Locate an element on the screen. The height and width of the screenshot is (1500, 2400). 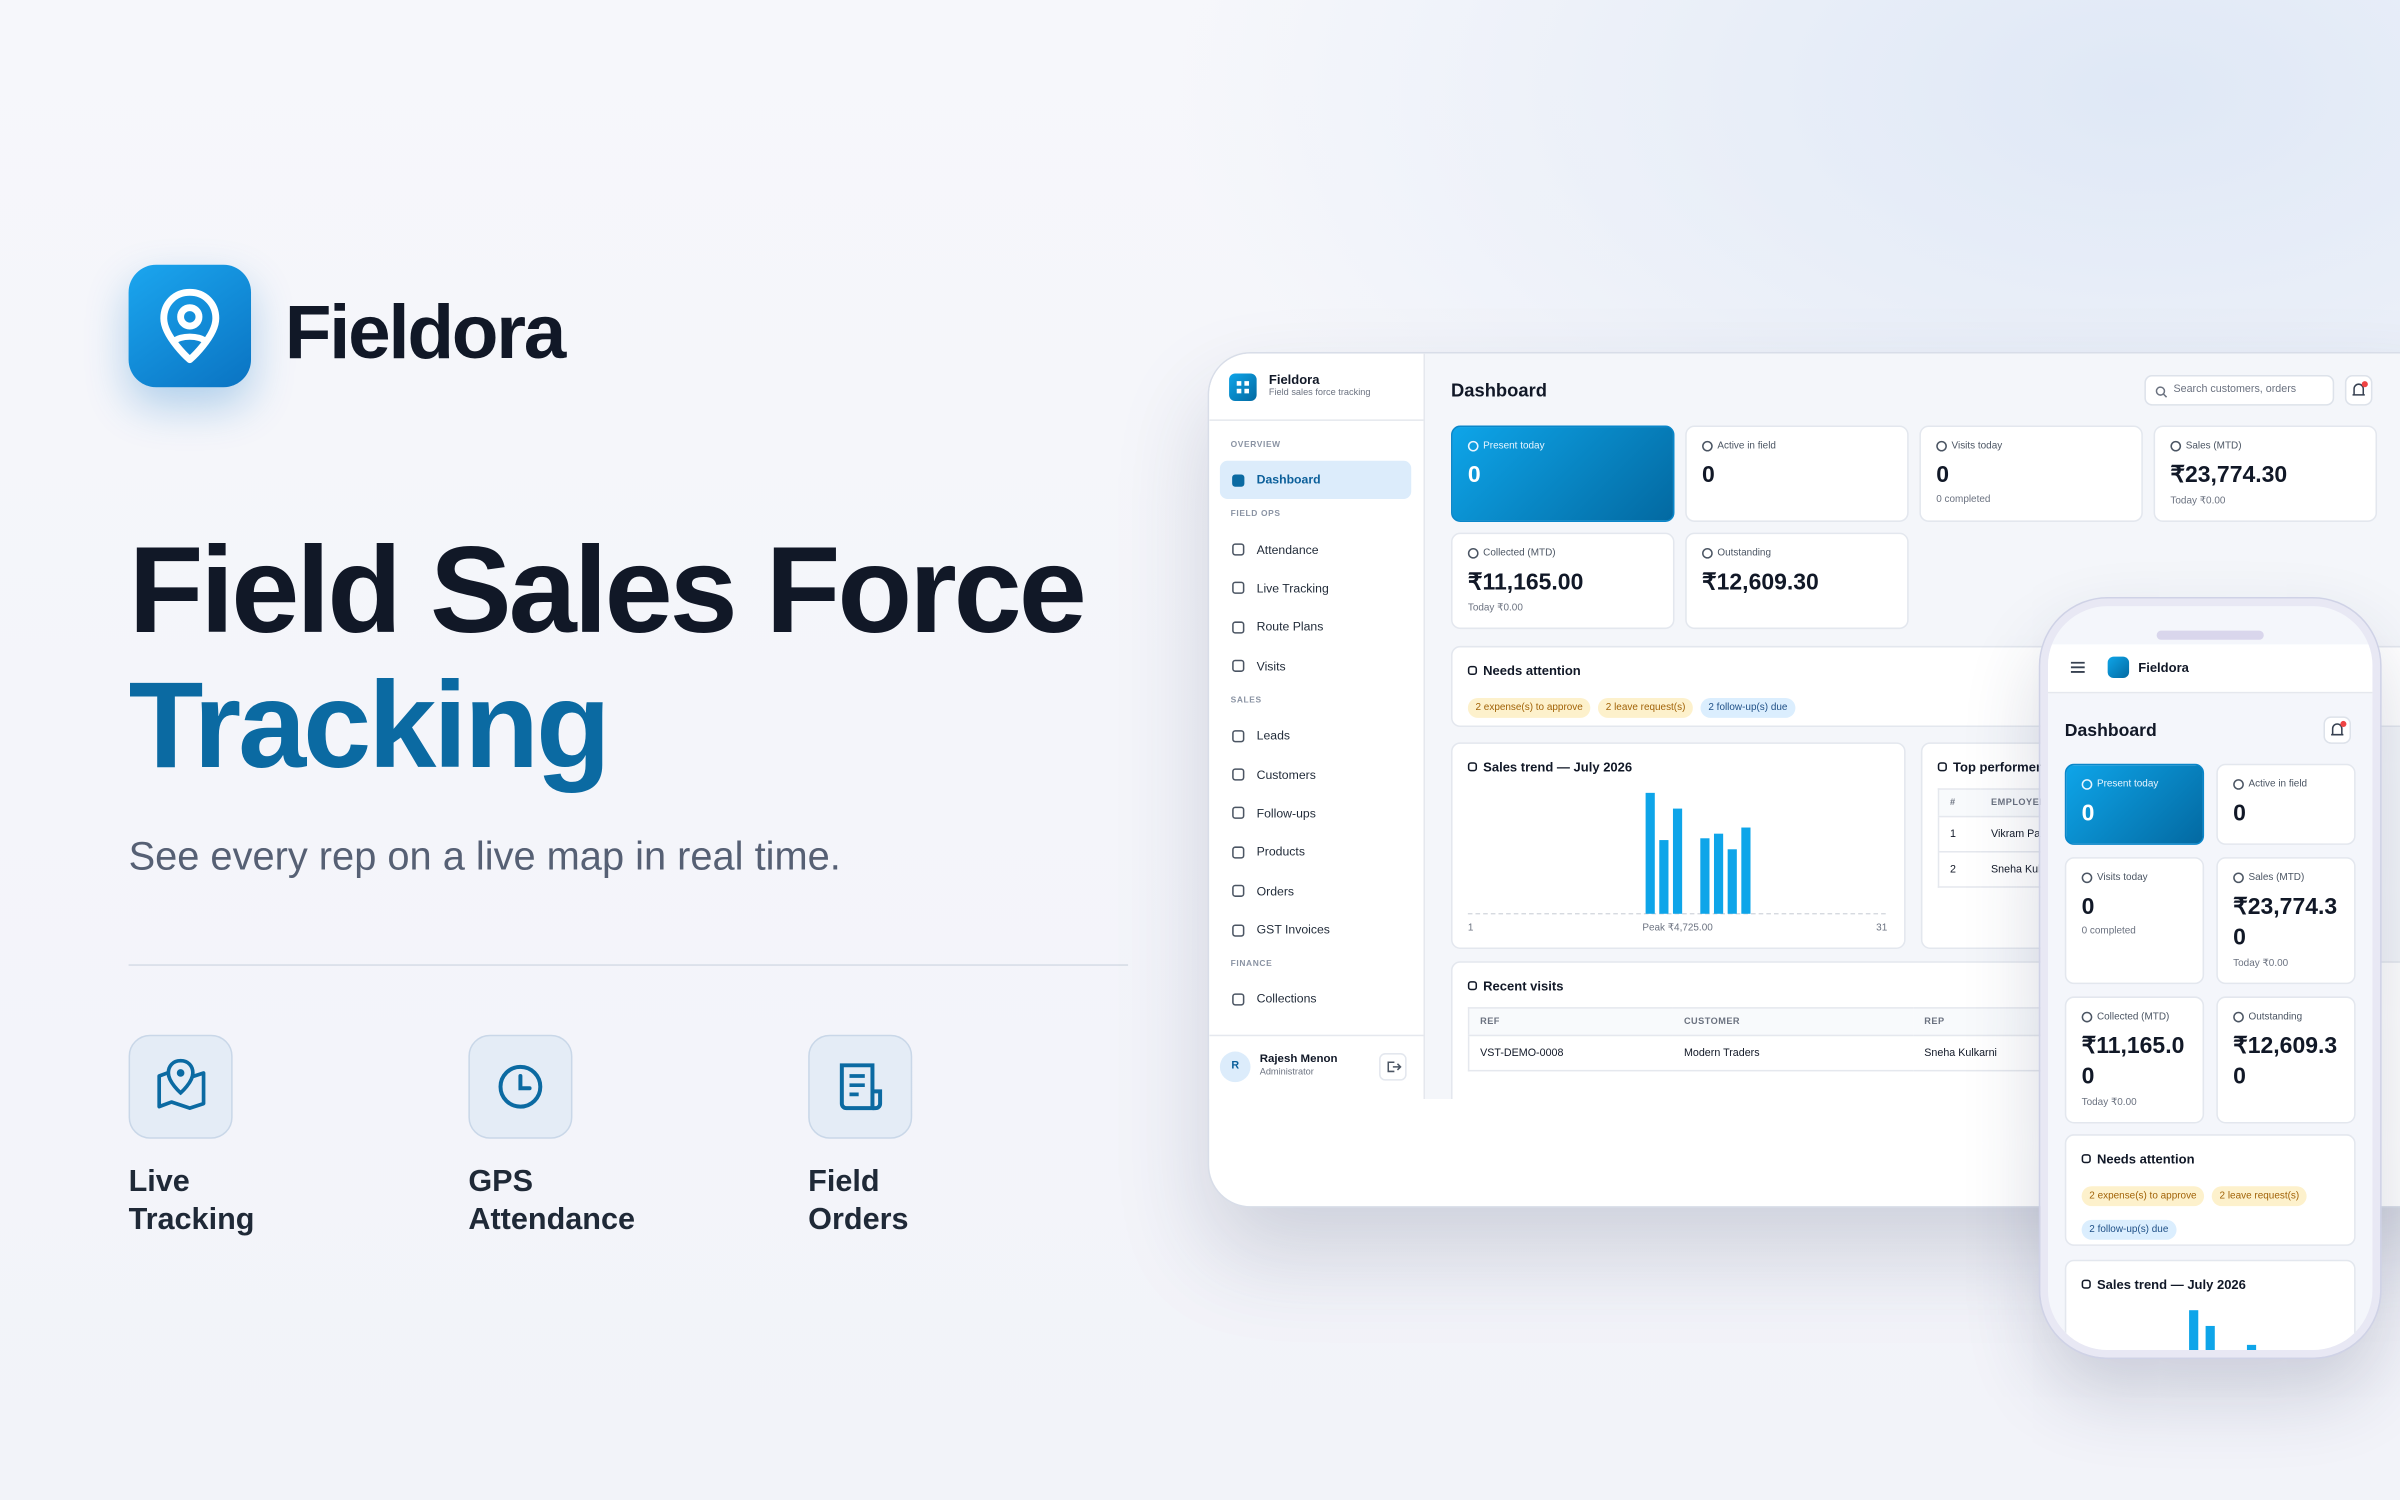
logout-button is located at coordinates (1393, 1067).